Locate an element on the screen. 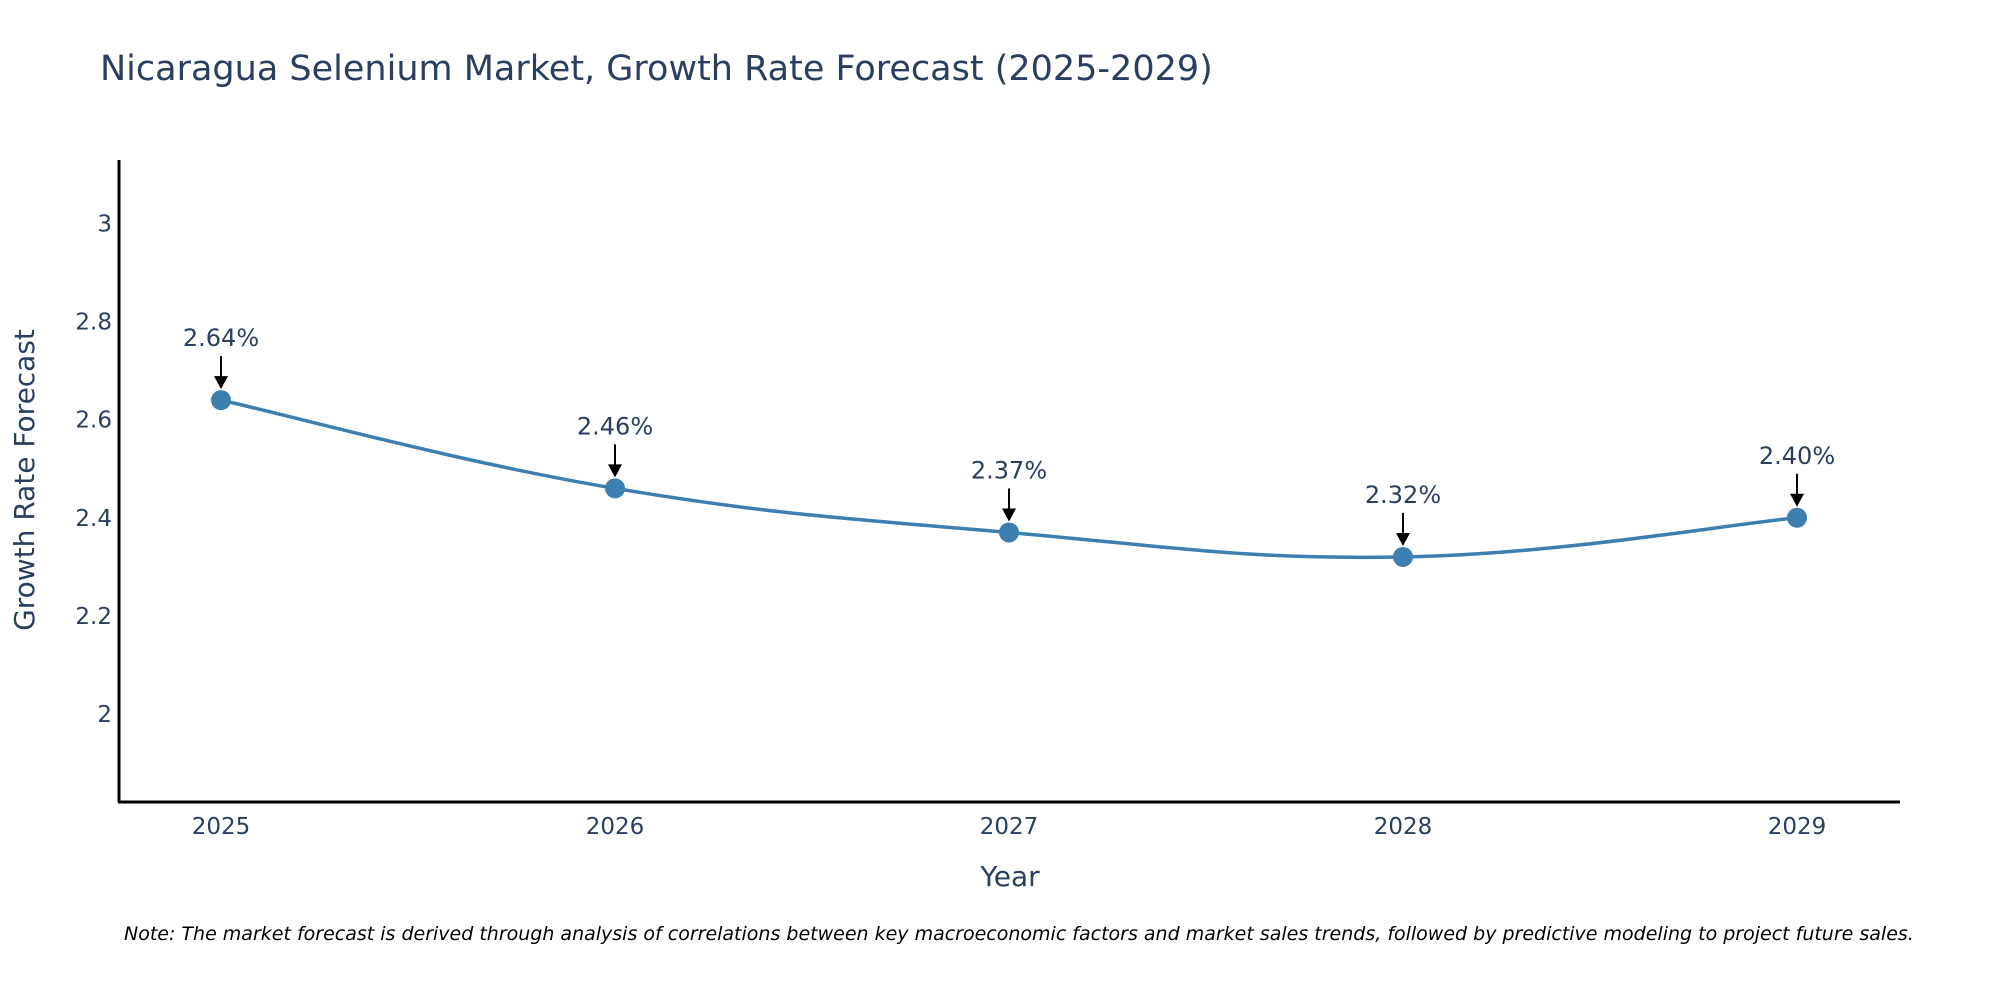  data-point-2029 is located at coordinates (1797, 517).